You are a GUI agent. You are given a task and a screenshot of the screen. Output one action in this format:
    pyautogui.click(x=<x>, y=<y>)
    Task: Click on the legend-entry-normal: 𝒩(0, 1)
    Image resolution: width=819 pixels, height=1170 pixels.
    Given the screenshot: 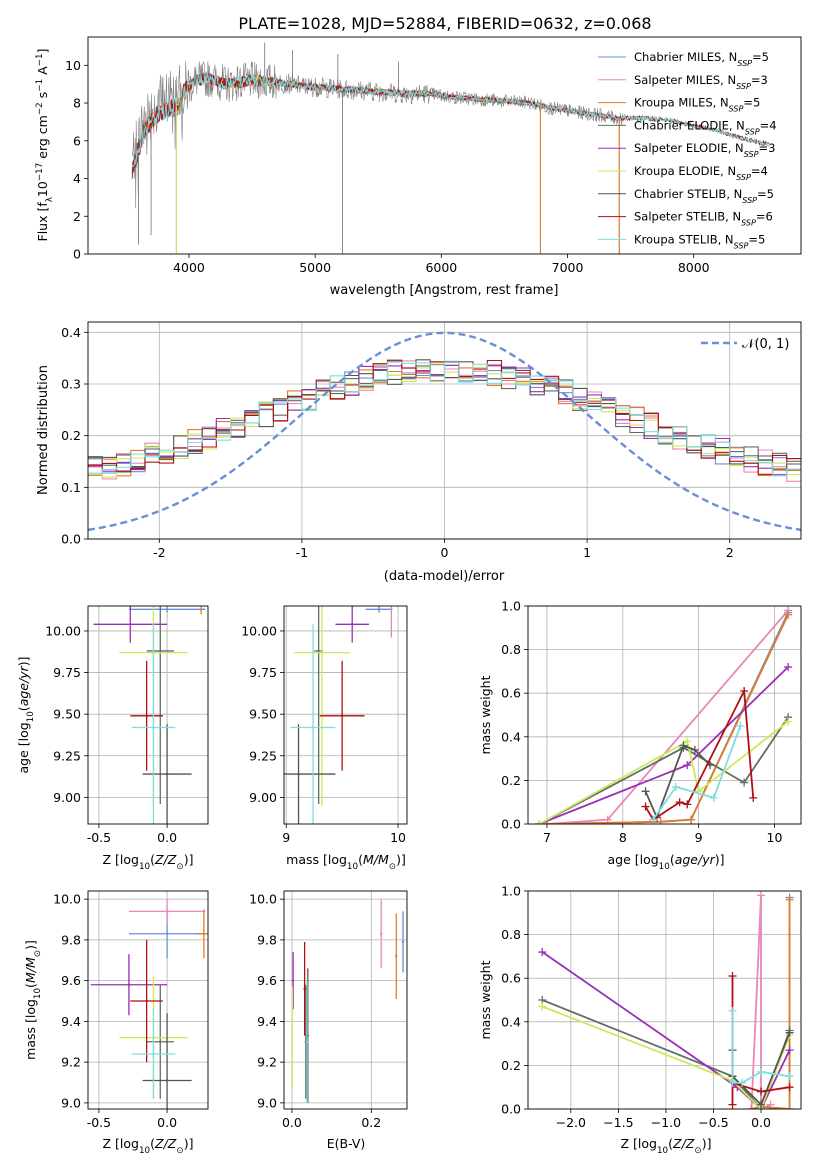 What is the action you would take?
    pyautogui.click(x=765, y=344)
    